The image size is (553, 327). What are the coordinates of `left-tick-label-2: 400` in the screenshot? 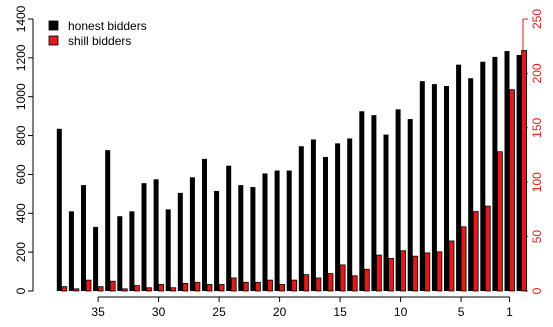 It's located at (21, 213).